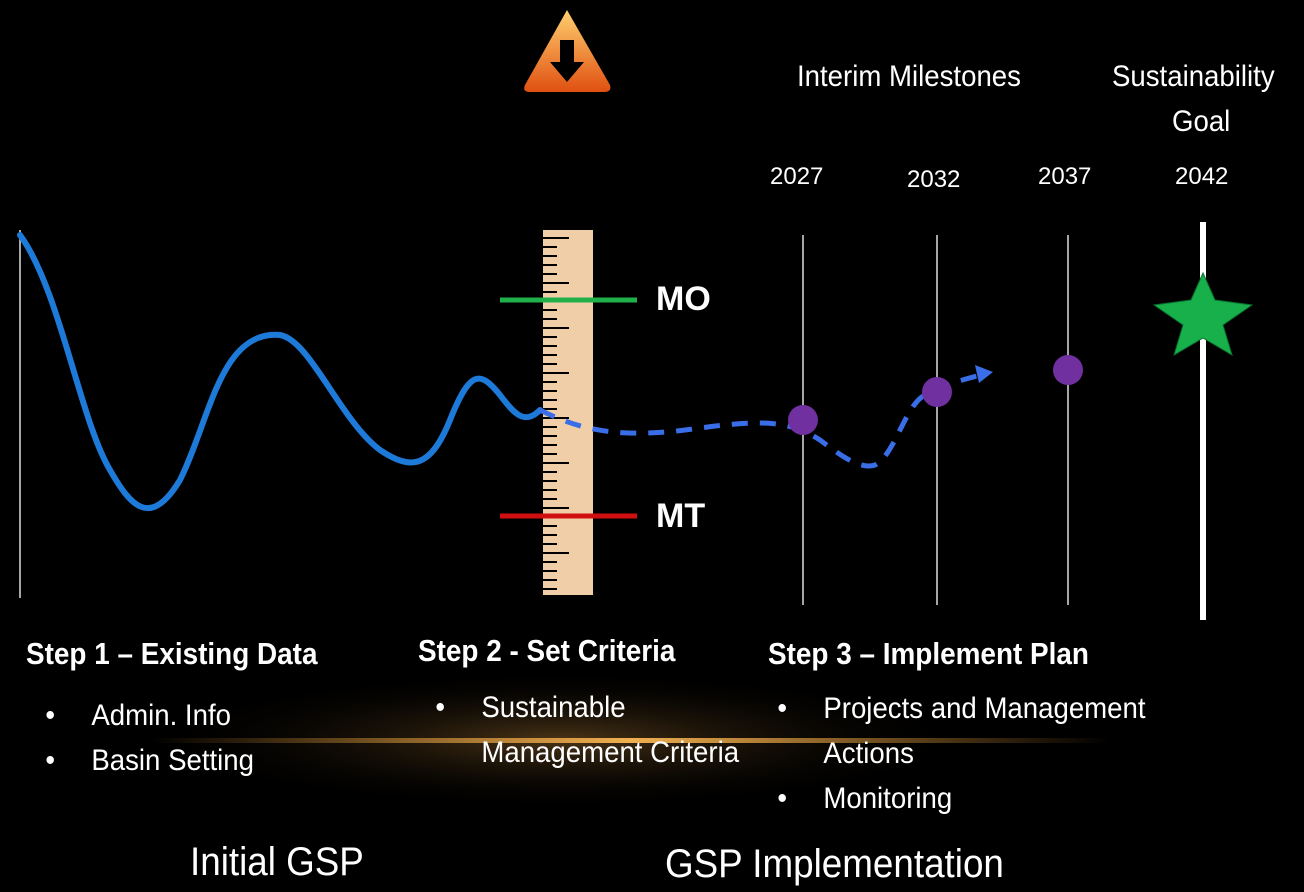 This screenshot has height=892, width=1304. I want to click on footer-label: Initial GSP, so click(277, 862).